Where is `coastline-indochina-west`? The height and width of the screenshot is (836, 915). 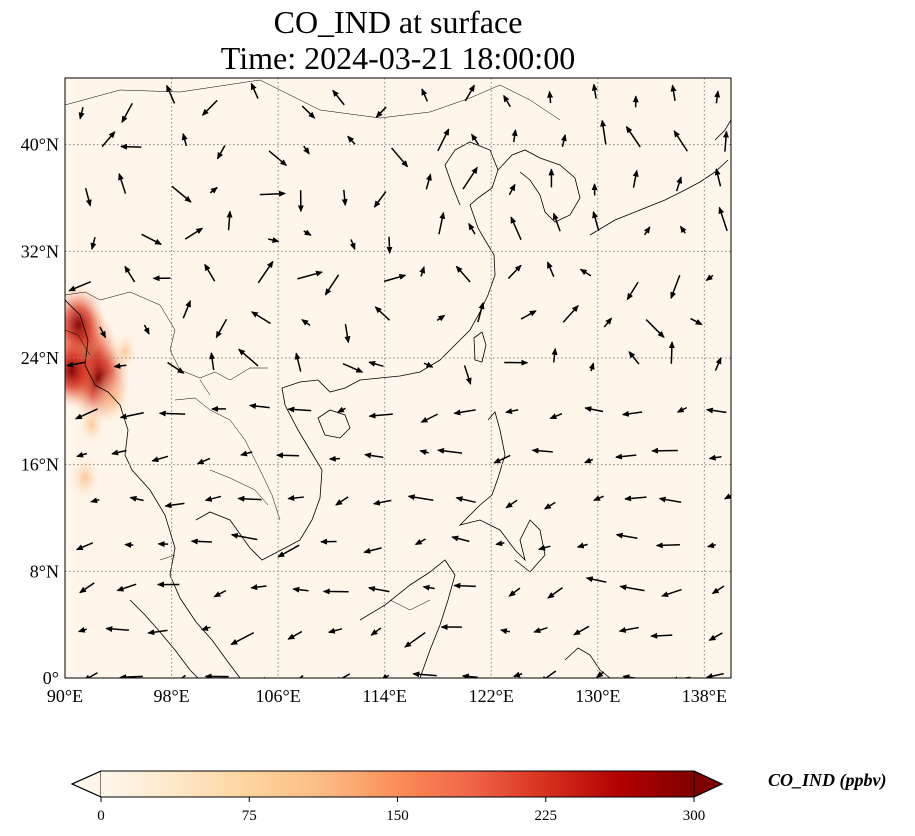
coastline-indochina-west is located at coordinates (153, 488).